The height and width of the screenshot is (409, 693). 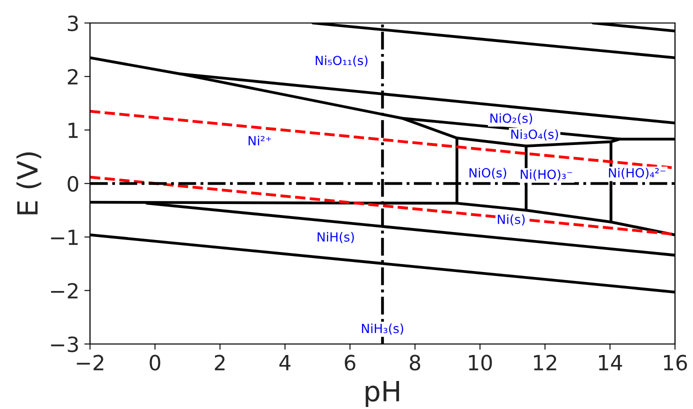 What do you see at coordinates (64, 344) in the screenshot?
I see `y-tick-label: −3` at bounding box center [64, 344].